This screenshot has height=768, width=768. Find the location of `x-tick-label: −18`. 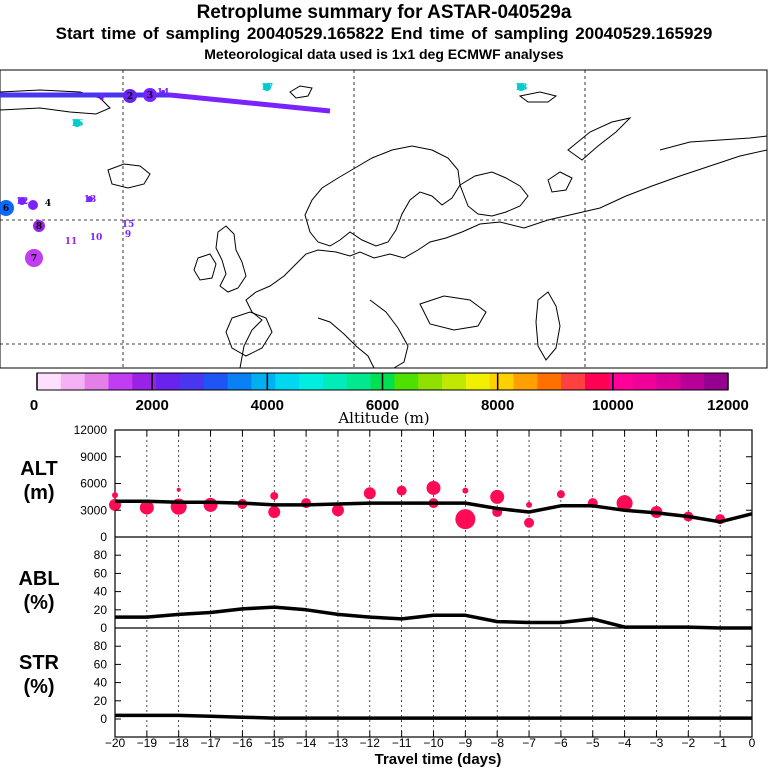

x-tick-label: −18 is located at coordinates (179, 743).